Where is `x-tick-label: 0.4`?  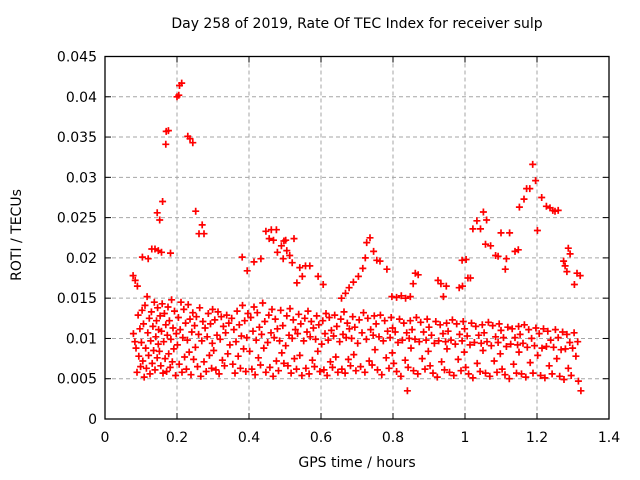
x-tick-label: 0.4 is located at coordinates (249, 438).